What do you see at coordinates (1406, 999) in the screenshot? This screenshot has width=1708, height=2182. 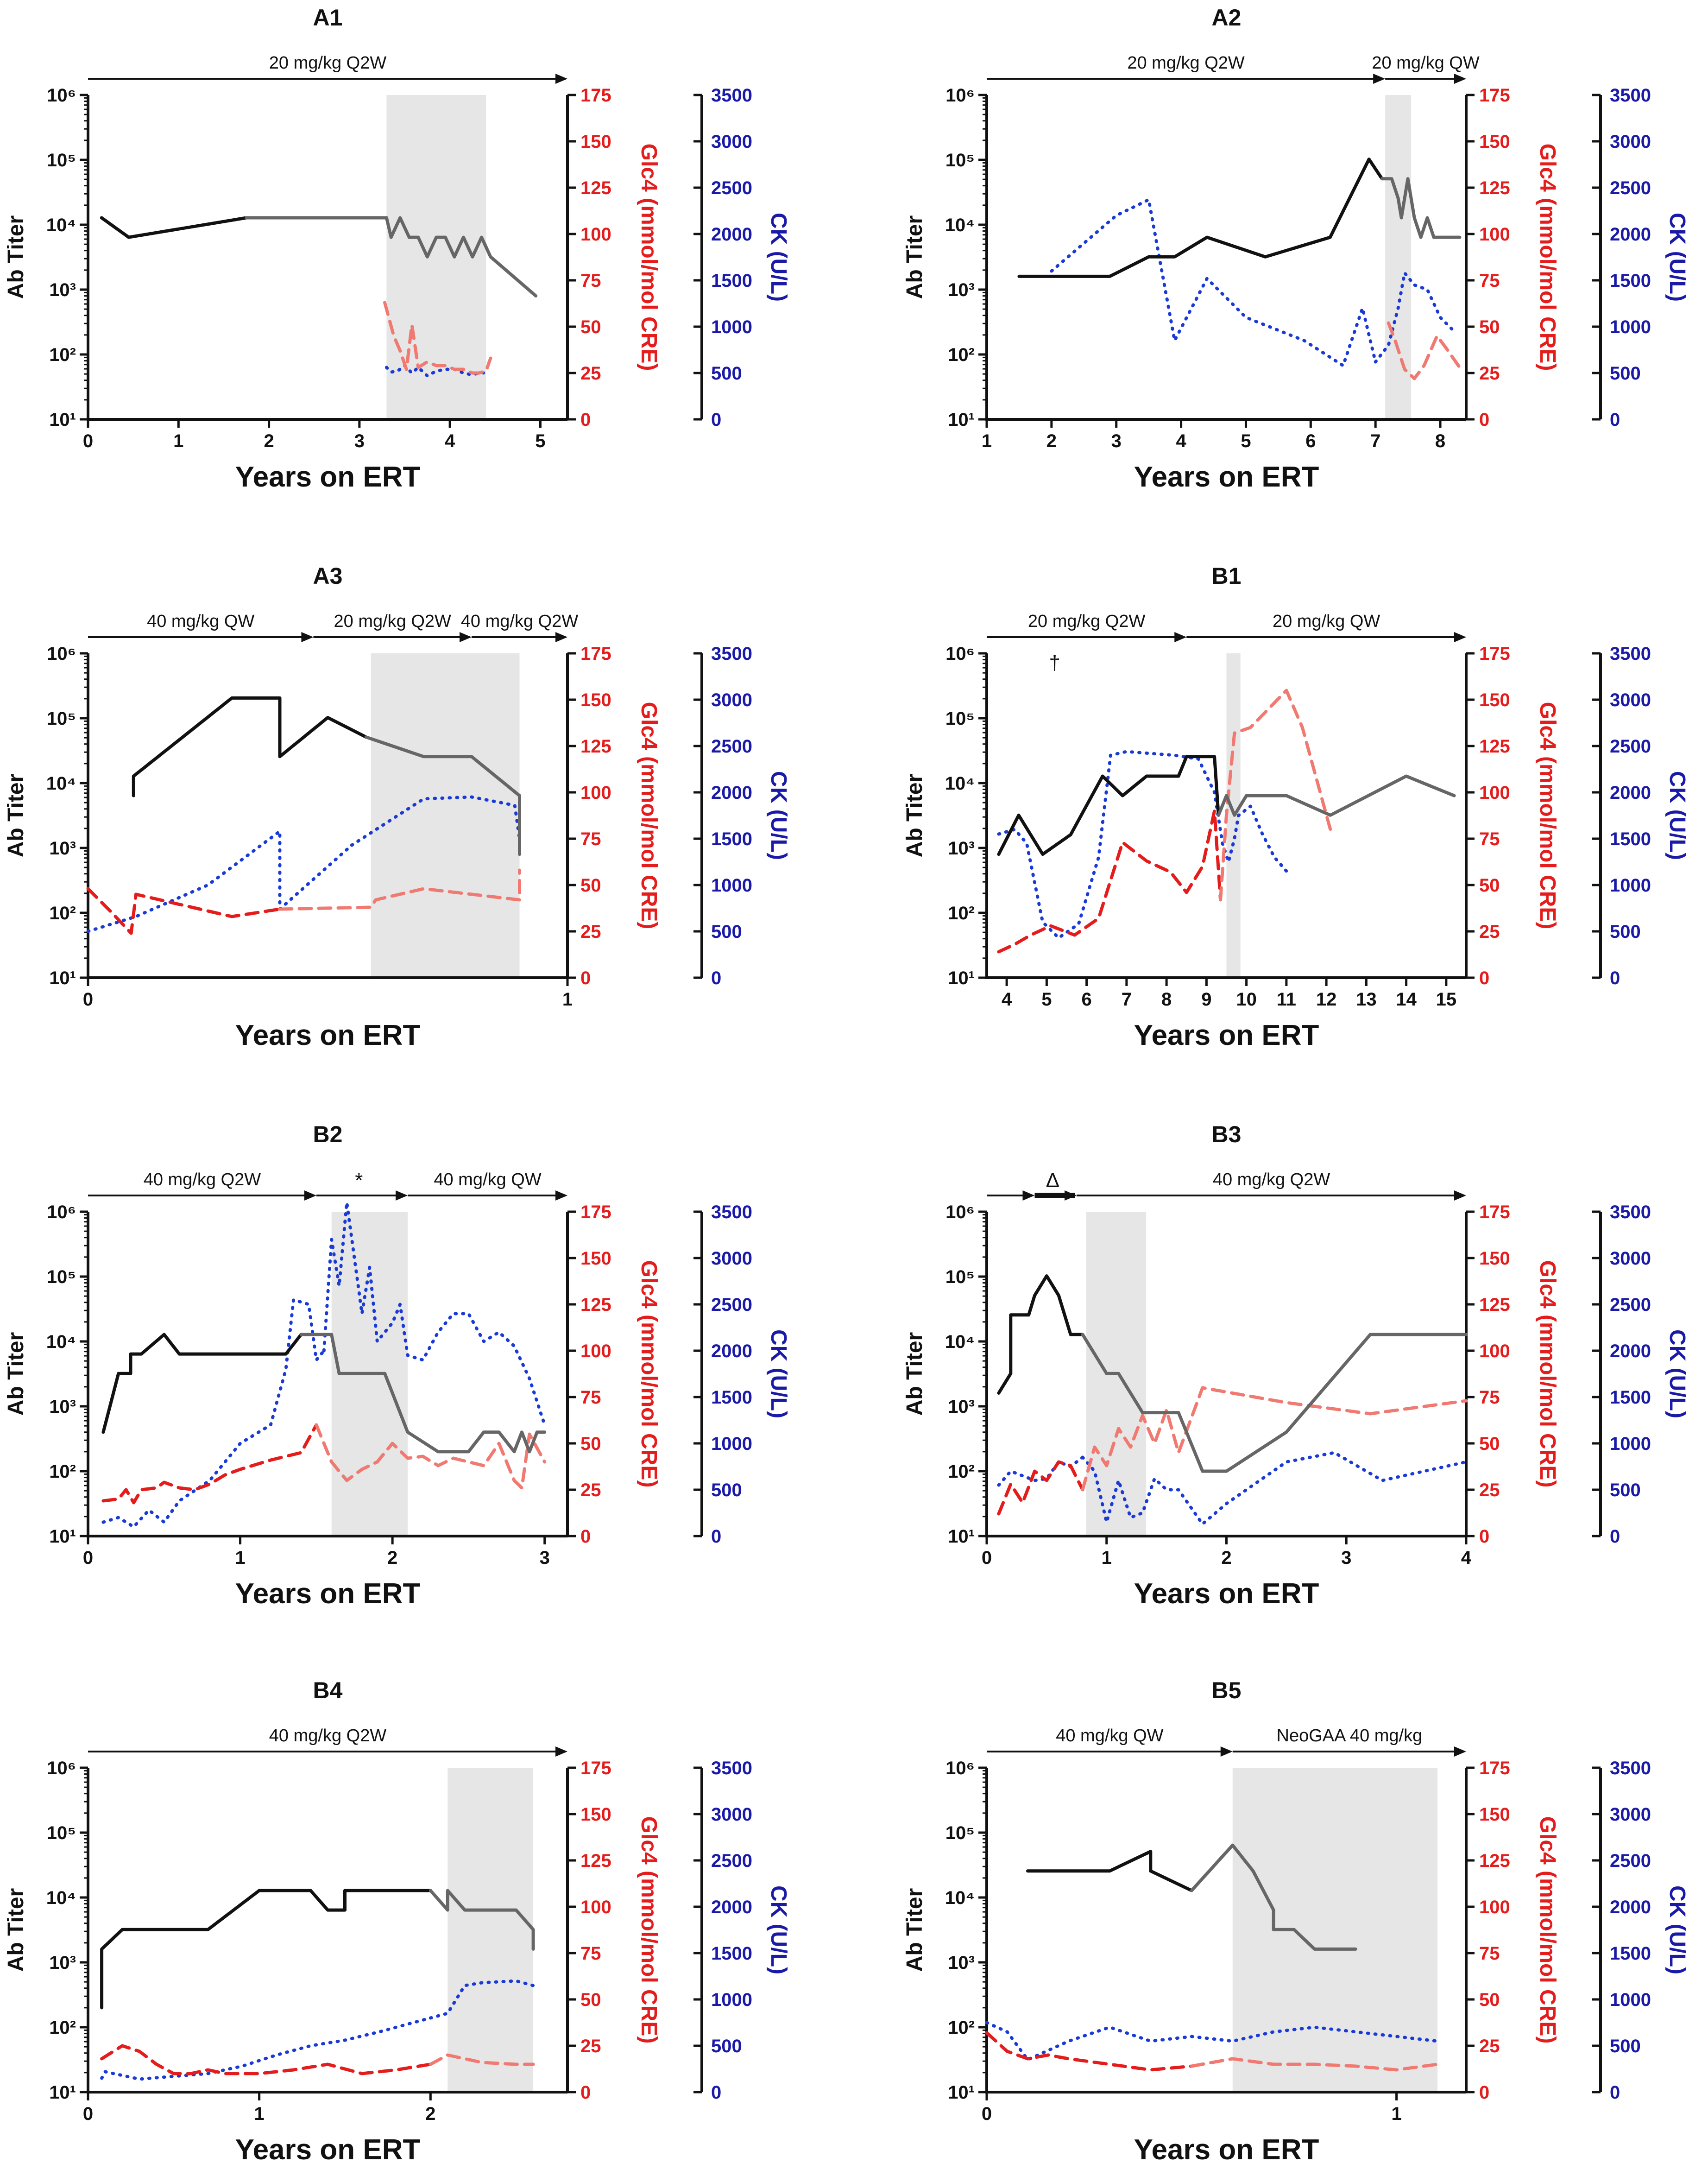 I see `x-tick-label: 14` at bounding box center [1406, 999].